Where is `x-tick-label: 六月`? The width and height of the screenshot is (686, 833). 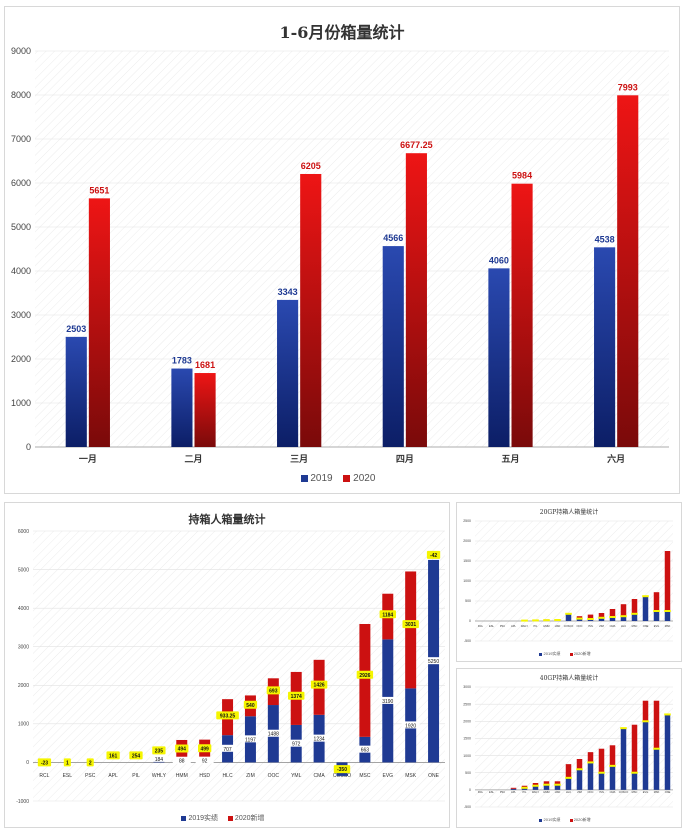
x-tick-label: 六月 is located at coordinates (616, 458).